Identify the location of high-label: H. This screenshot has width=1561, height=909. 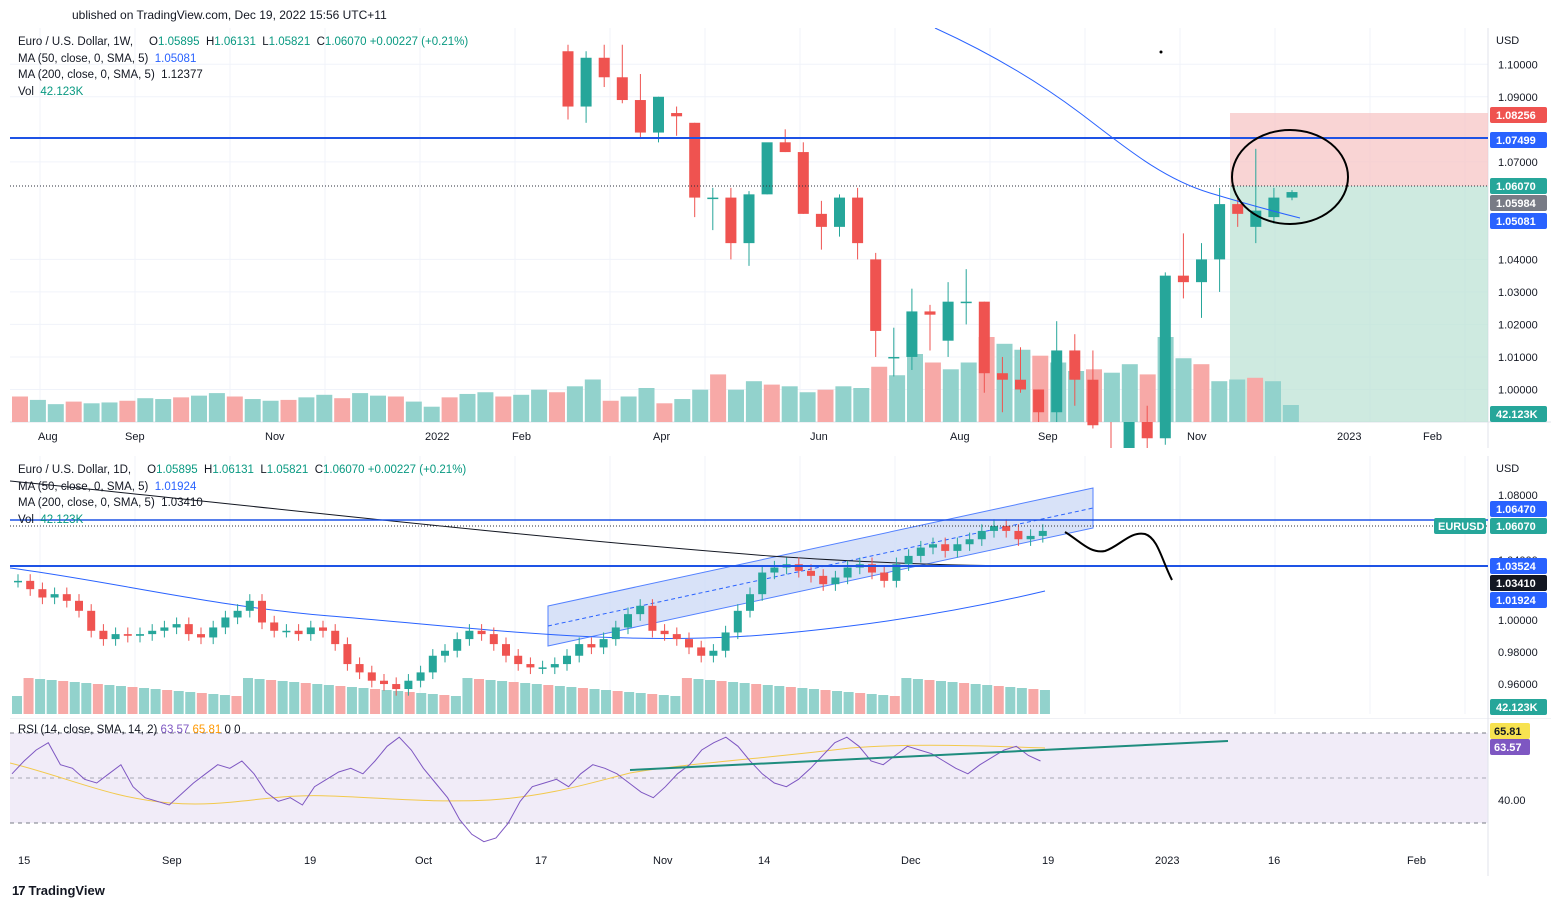
(210, 42).